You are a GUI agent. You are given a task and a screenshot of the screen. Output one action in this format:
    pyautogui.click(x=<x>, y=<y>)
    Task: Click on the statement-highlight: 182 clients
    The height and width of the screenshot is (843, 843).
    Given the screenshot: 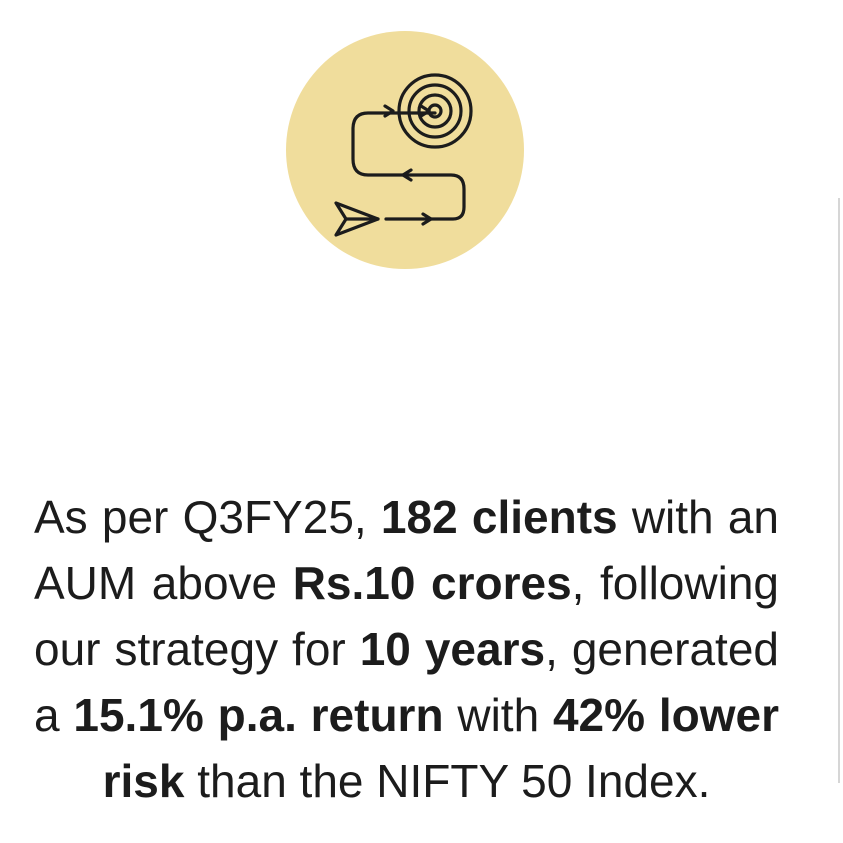 What is the action you would take?
    pyautogui.click(x=499, y=517)
    